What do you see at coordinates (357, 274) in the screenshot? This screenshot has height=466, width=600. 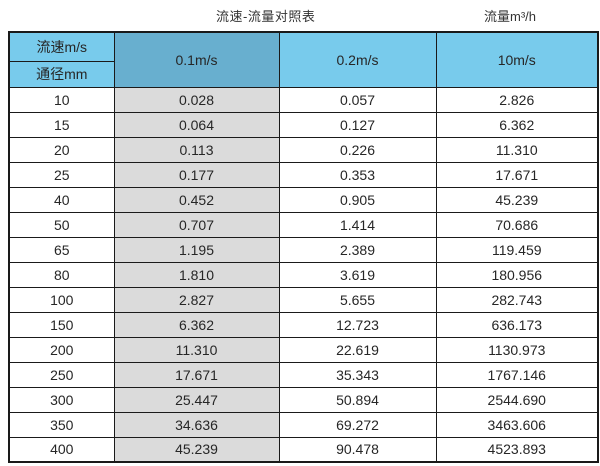 I see `flow-value-cell: 3.619` at bounding box center [357, 274].